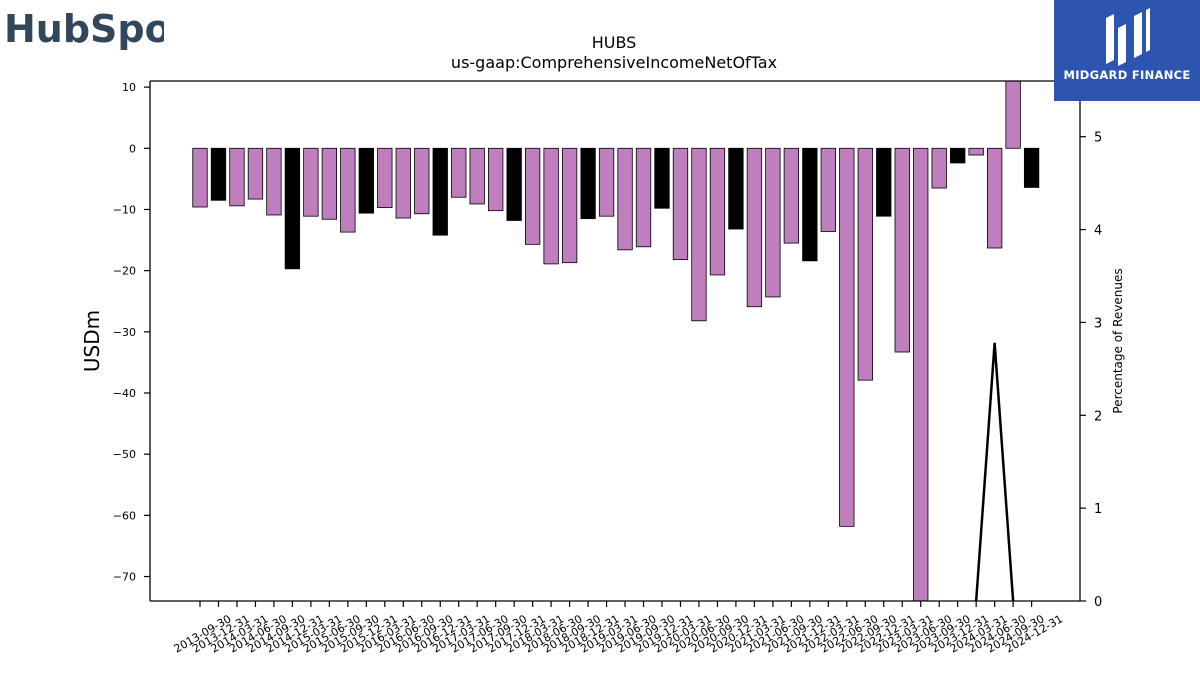 The width and height of the screenshot is (1200, 675). What do you see at coordinates (124, 209) in the screenshot?
I see `y-tick-label: −10` at bounding box center [124, 209].